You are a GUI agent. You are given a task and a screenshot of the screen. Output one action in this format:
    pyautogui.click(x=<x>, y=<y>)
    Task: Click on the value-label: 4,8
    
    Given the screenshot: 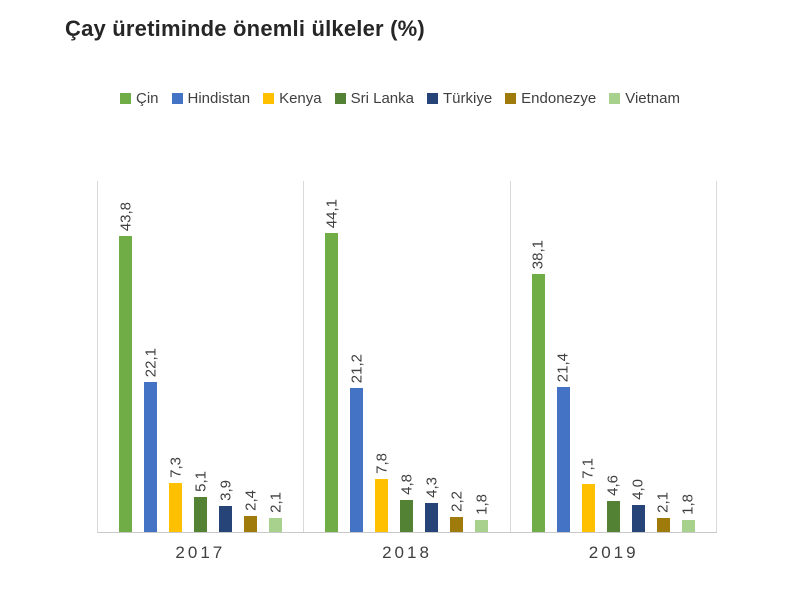 What is the action you would take?
    pyautogui.click(x=407, y=484)
    